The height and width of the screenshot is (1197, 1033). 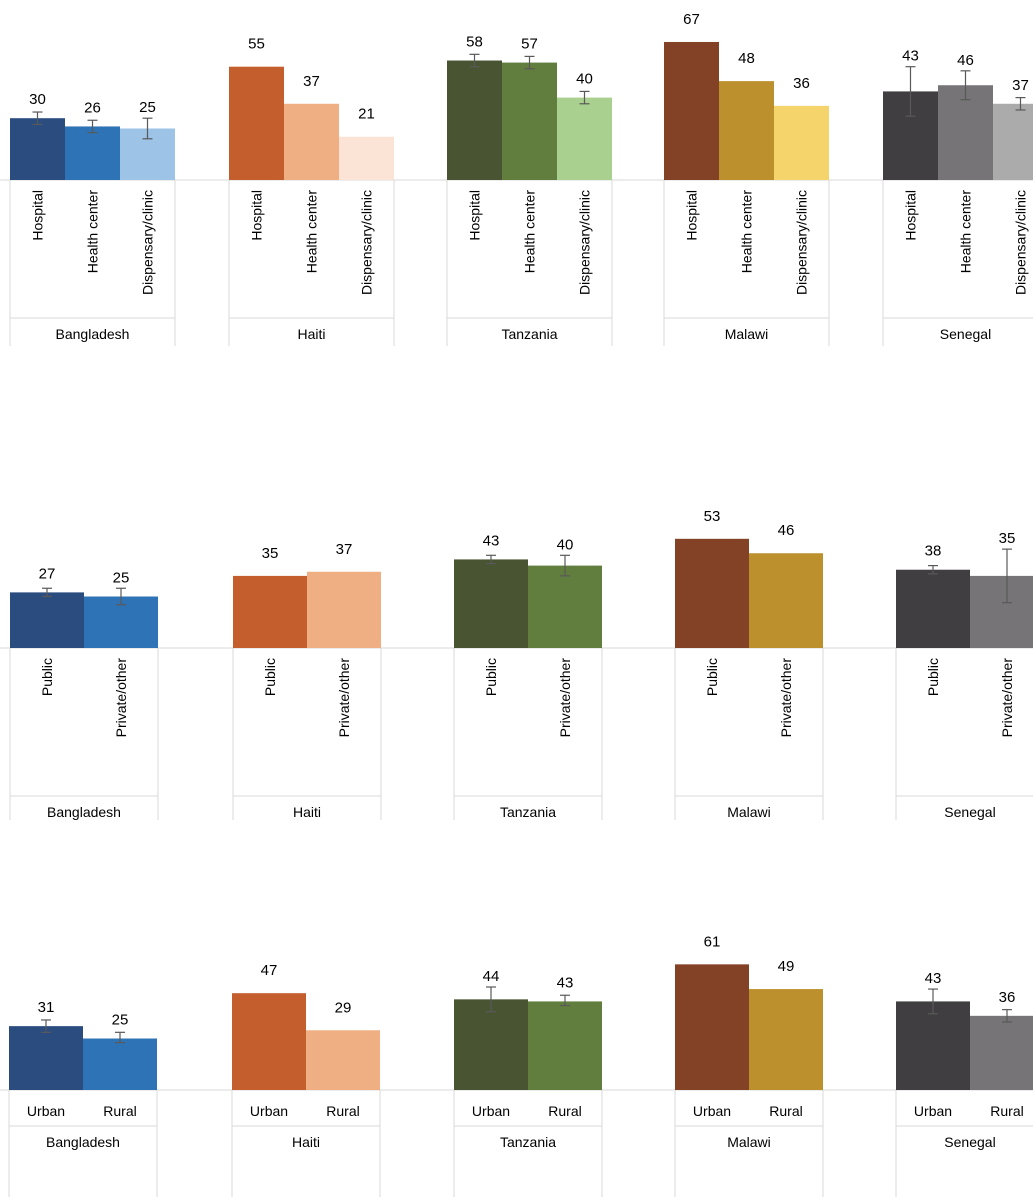 I want to click on bar-malawi-urban, so click(x=712, y=1027).